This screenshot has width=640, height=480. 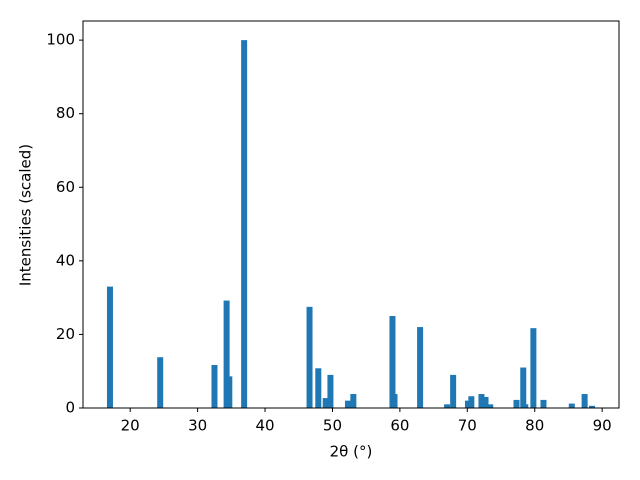 What do you see at coordinates (65, 260) in the screenshot?
I see `y-tick-label: 40` at bounding box center [65, 260].